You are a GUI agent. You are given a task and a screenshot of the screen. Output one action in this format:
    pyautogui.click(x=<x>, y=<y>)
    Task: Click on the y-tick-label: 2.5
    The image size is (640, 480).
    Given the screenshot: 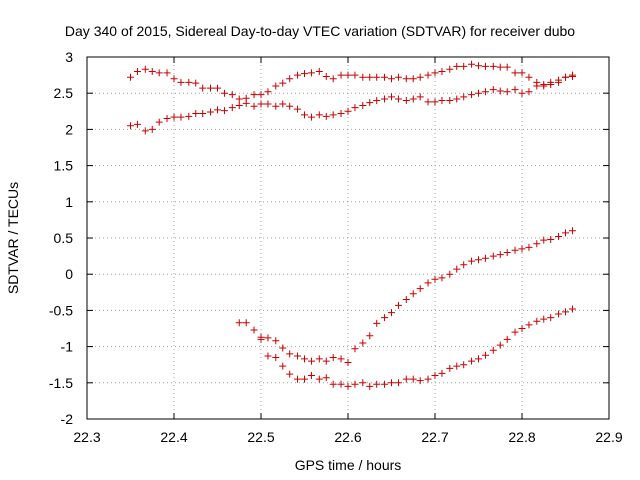 What is the action you would take?
    pyautogui.click(x=64, y=93)
    